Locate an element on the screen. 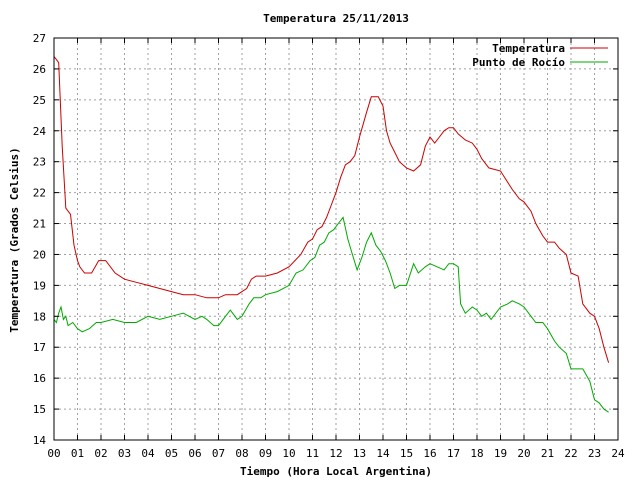 Image resolution: width=640 pixels, height=480 pixels. x-tick-label: 11 is located at coordinates (312, 453).